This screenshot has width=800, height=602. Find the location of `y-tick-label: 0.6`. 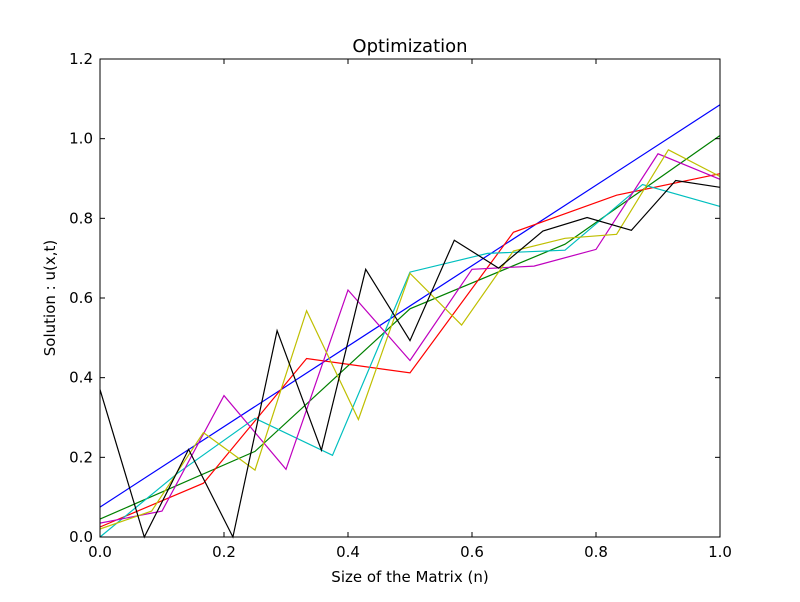

y-tick-label: 0.6 is located at coordinates (81, 298).